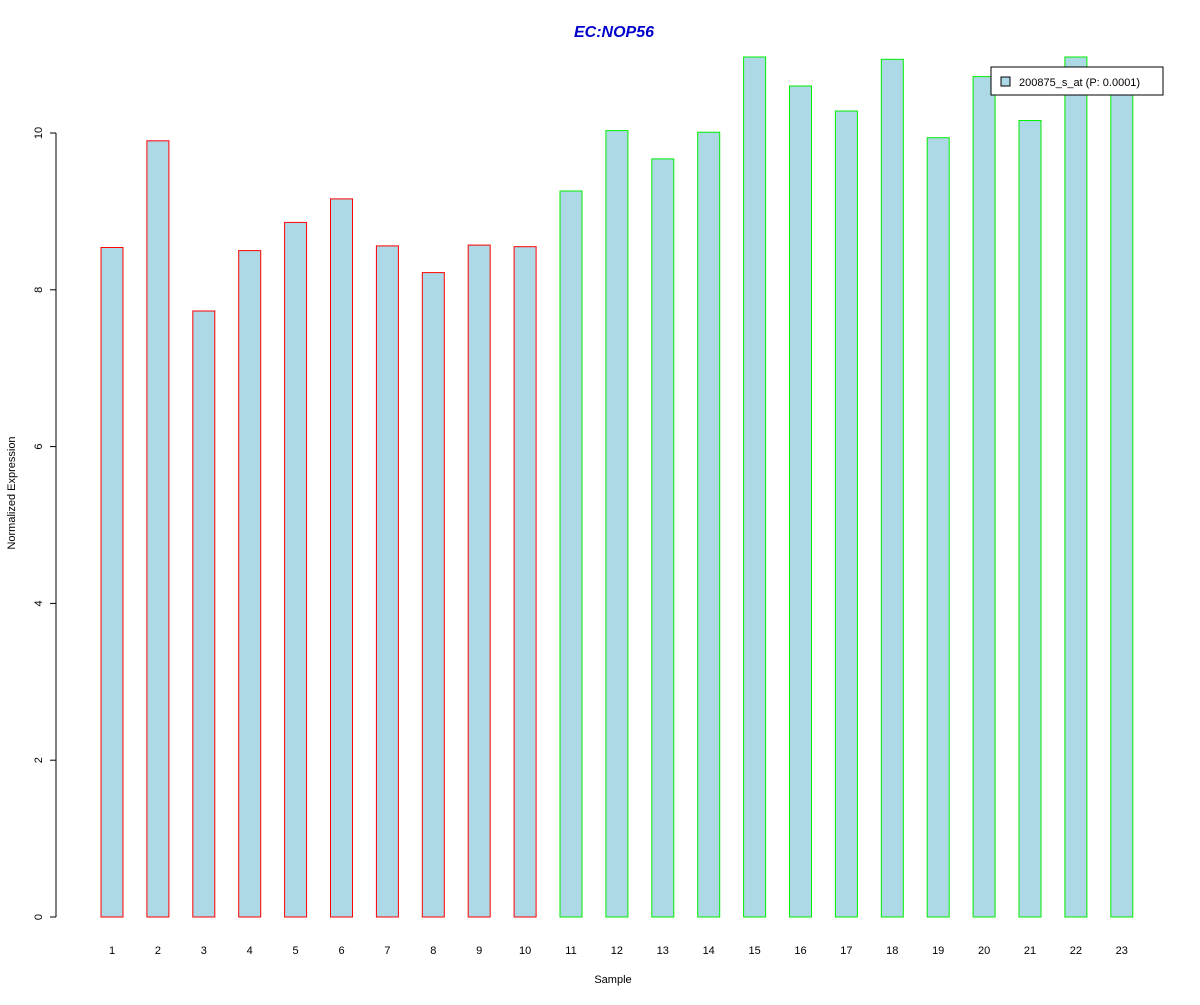 This screenshot has height=1005, width=1200. What do you see at coordinates (754, 951) in the screenshot?
I see `x-tick-label: 15` at bounding box center [754, 951].